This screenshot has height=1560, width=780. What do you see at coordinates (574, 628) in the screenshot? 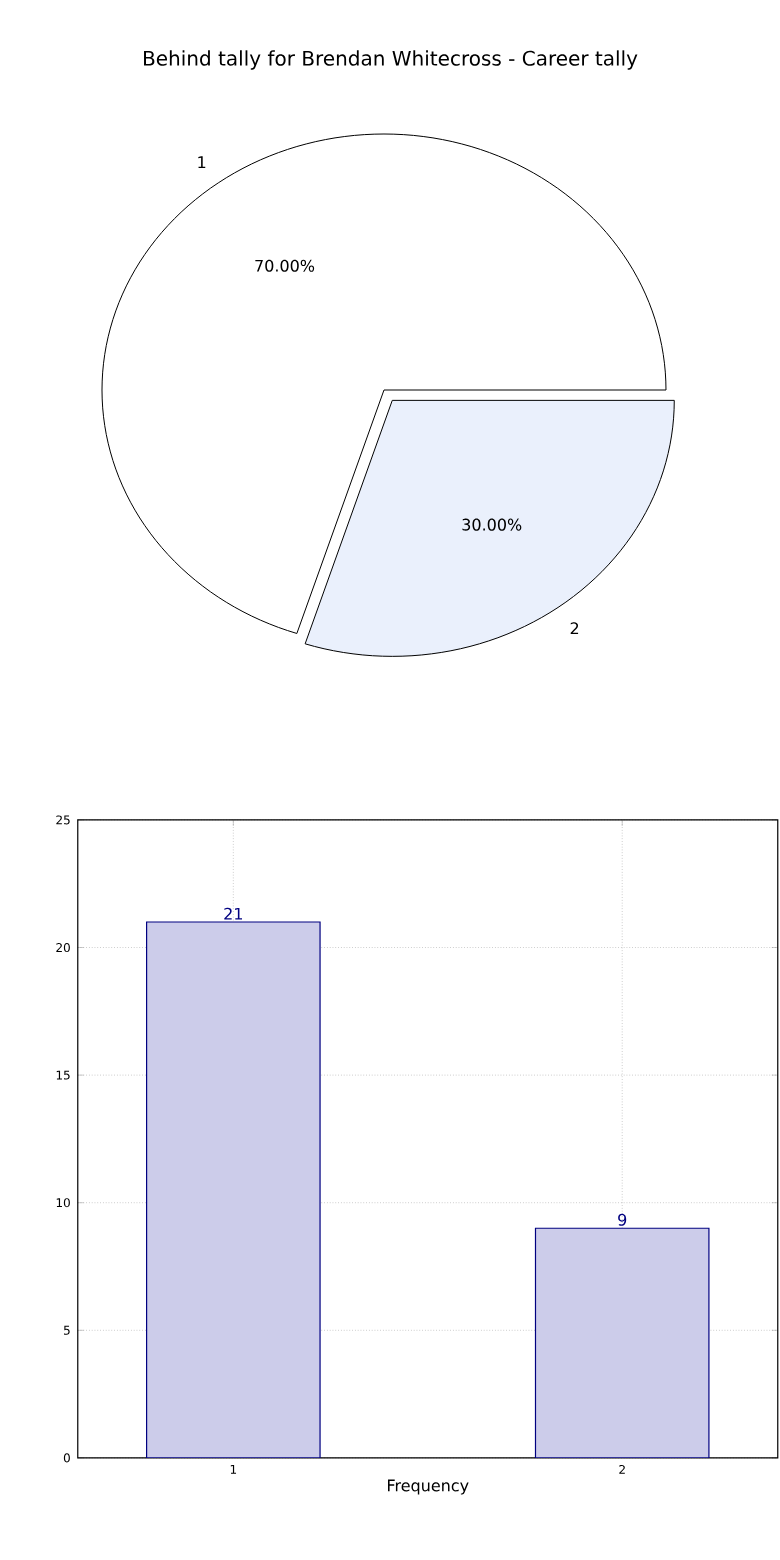
I see `slice-label: 2` at bounding box center [574, 628].